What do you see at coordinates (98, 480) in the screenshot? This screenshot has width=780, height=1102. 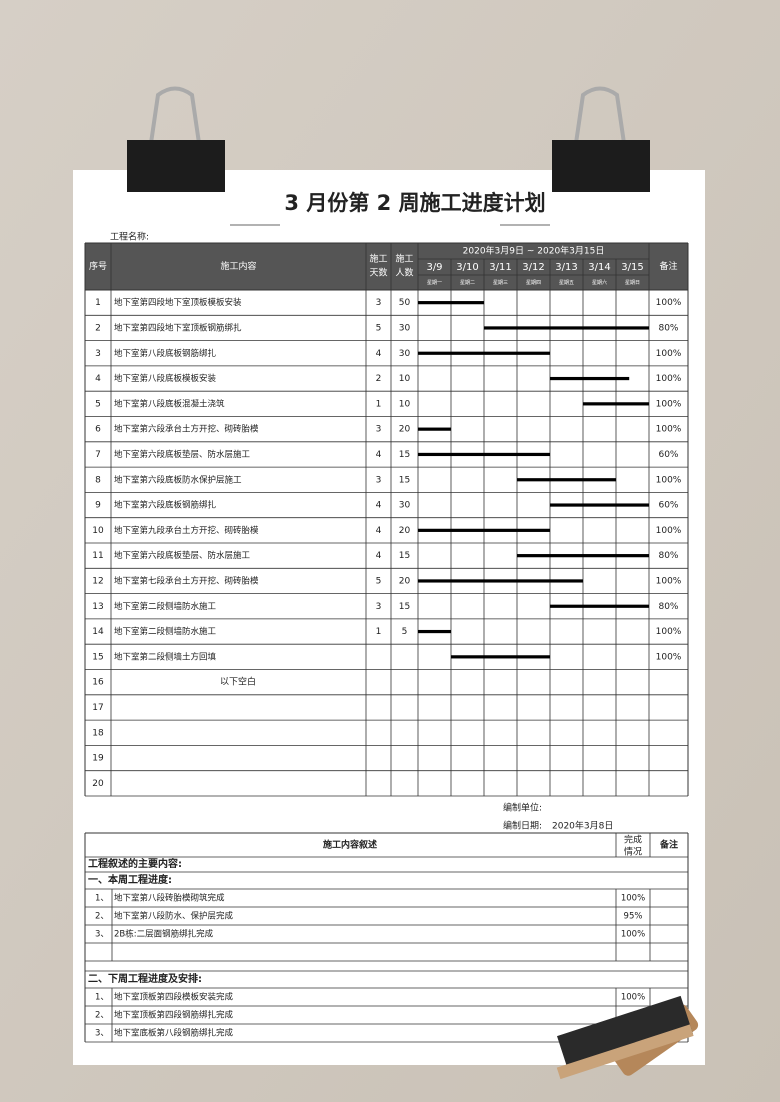 I see `row-seq: 8` at bounding box center [98, 480].